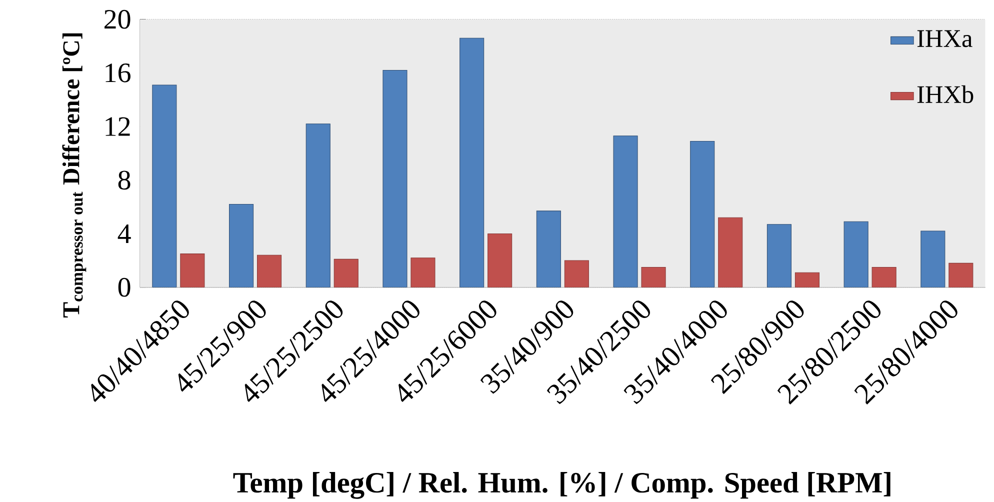 The image size is (994, 502). I want to click on y-tick-label: 20, so click(117, 19).